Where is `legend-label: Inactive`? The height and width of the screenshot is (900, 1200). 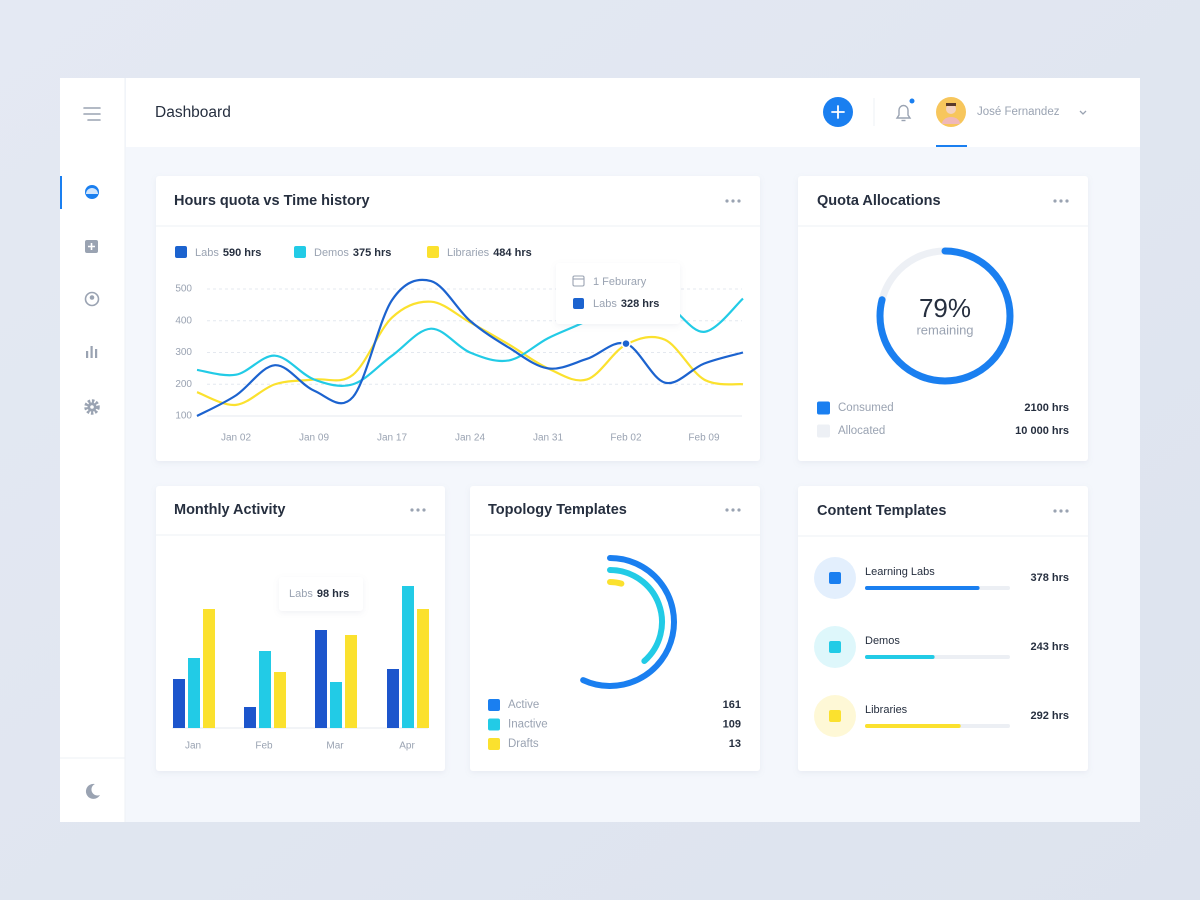
legend-label: Inactive is located at coordinates (528, 725).